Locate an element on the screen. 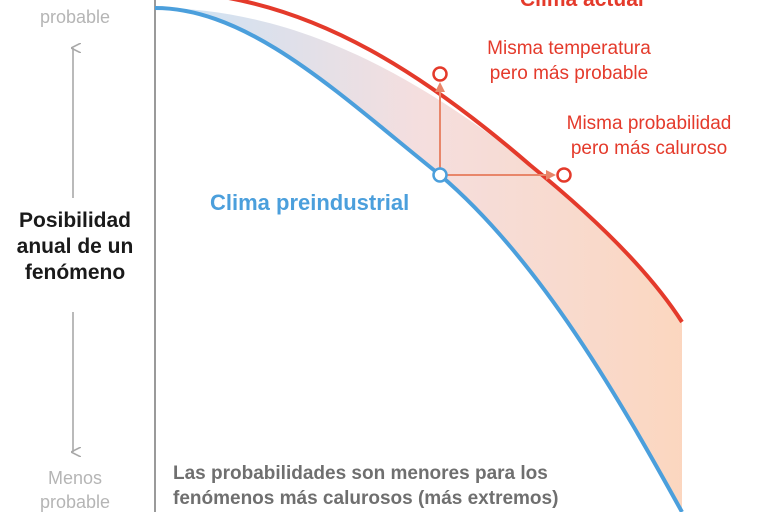  current-climate-label: Clima actual is located at coordinates (582, 6).